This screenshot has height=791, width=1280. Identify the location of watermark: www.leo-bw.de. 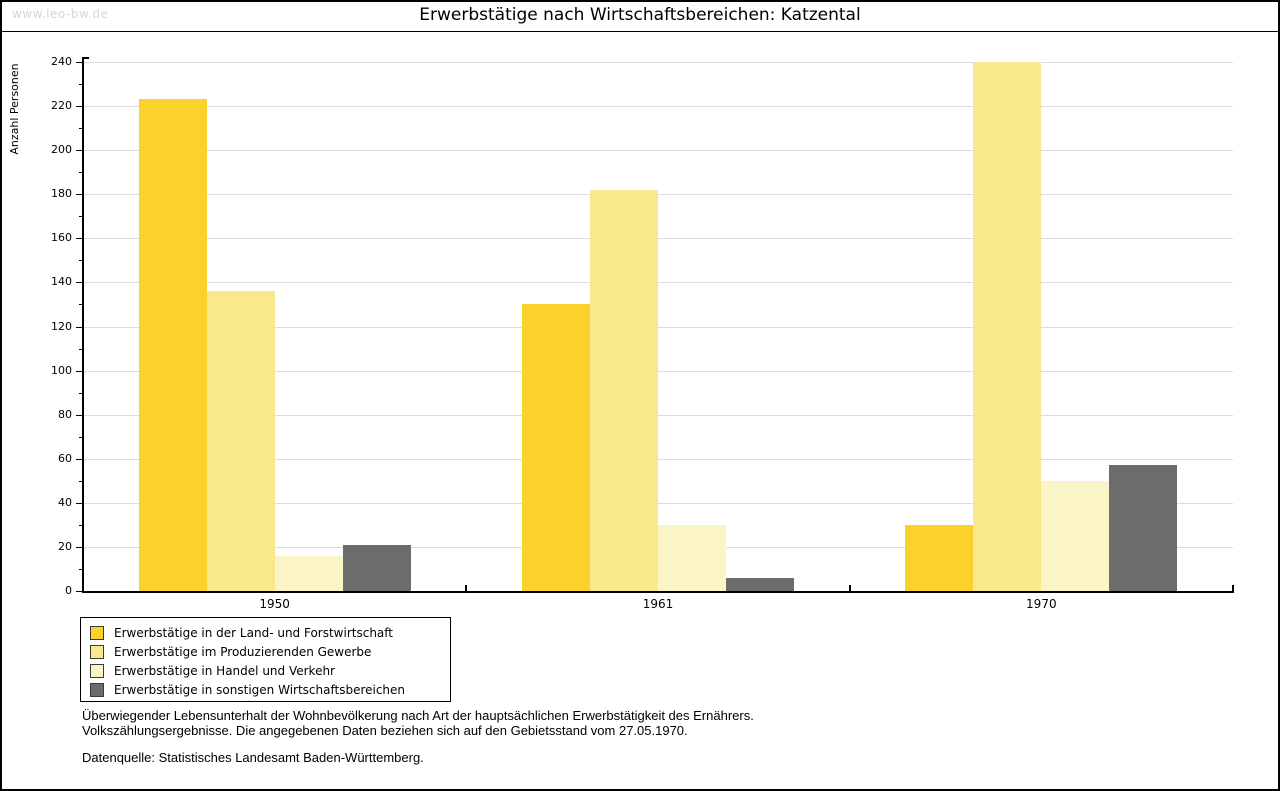
(60, 14).